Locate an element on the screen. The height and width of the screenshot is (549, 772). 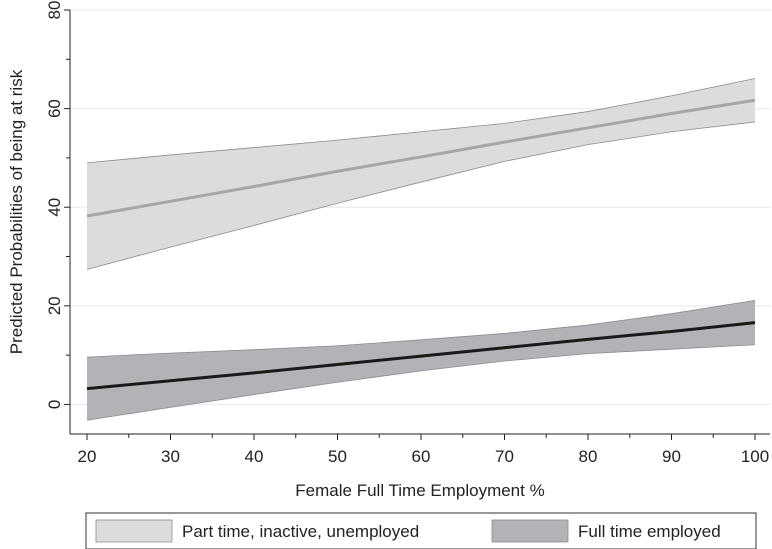
legend-swatch-part-time is located at coordinates (134, 531).